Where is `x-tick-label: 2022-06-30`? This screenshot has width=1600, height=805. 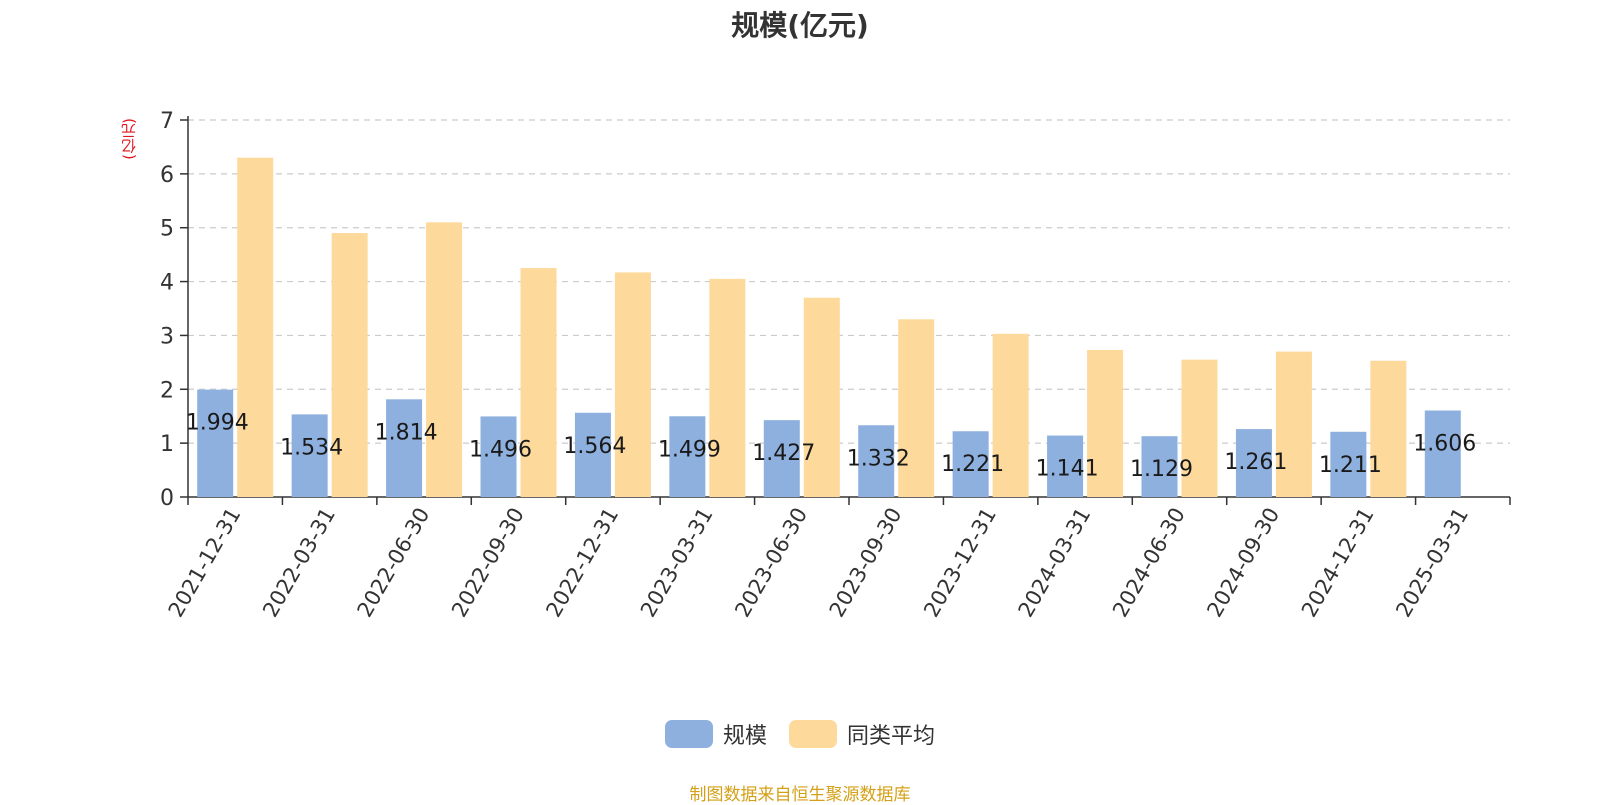 x-tick-label: 2022-06-30 is located at coordinates (394, 562).